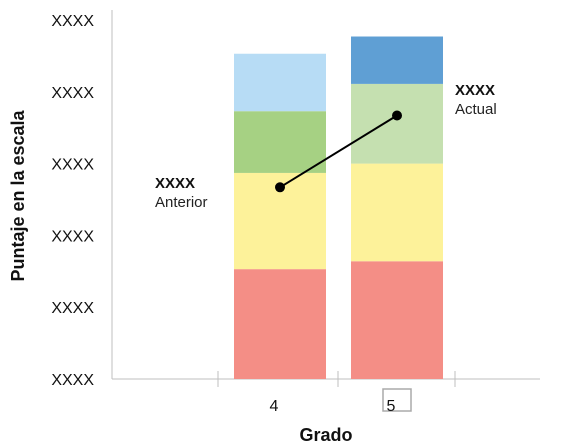  What do you see at coordinates (72, 201) in the screenshot?
I see `y-axis-tick-labels: XXXX XXXX XXXX XXXX XXXX XXXX` at bounding box center [72, 201].